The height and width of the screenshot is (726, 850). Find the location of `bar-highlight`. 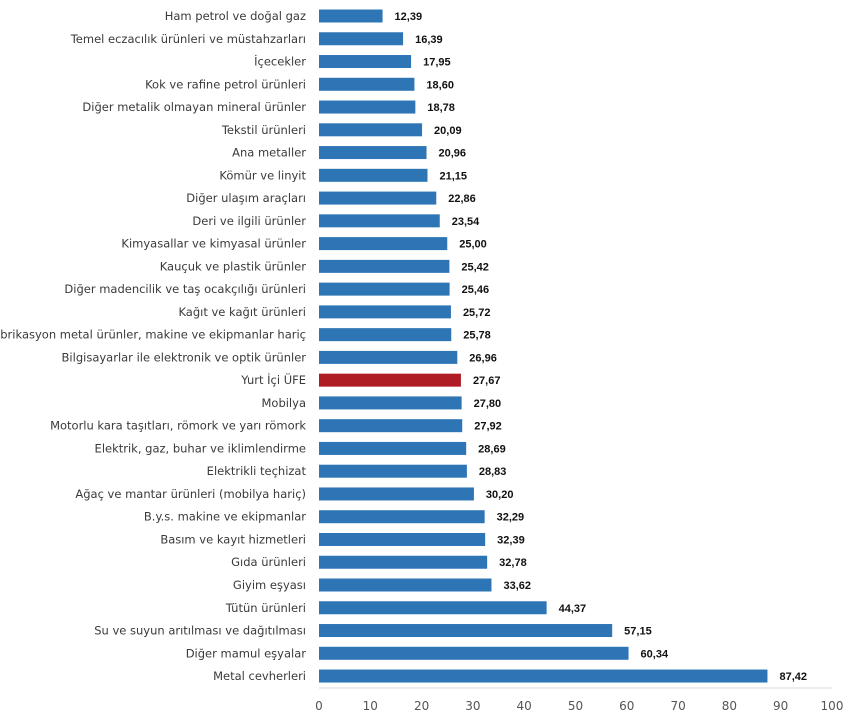

bar-highlight is located at coordinates (390, 380).